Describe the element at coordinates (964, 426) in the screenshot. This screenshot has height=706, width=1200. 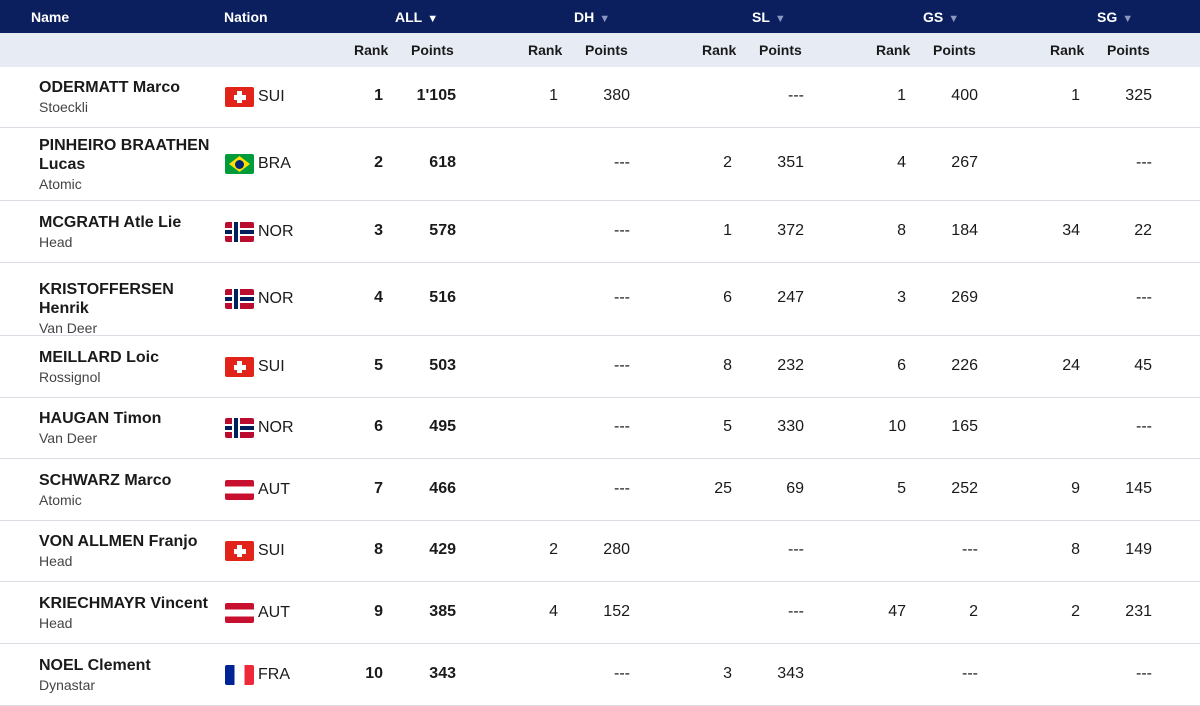
I see `gs-points-value: 165` at that location.